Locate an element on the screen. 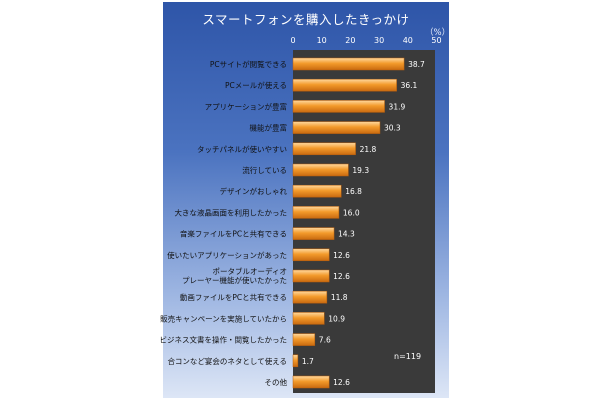 The height and width of the screenshot is (400, 610). category-label: PCメールが使える is located at coordinates (256, 85).